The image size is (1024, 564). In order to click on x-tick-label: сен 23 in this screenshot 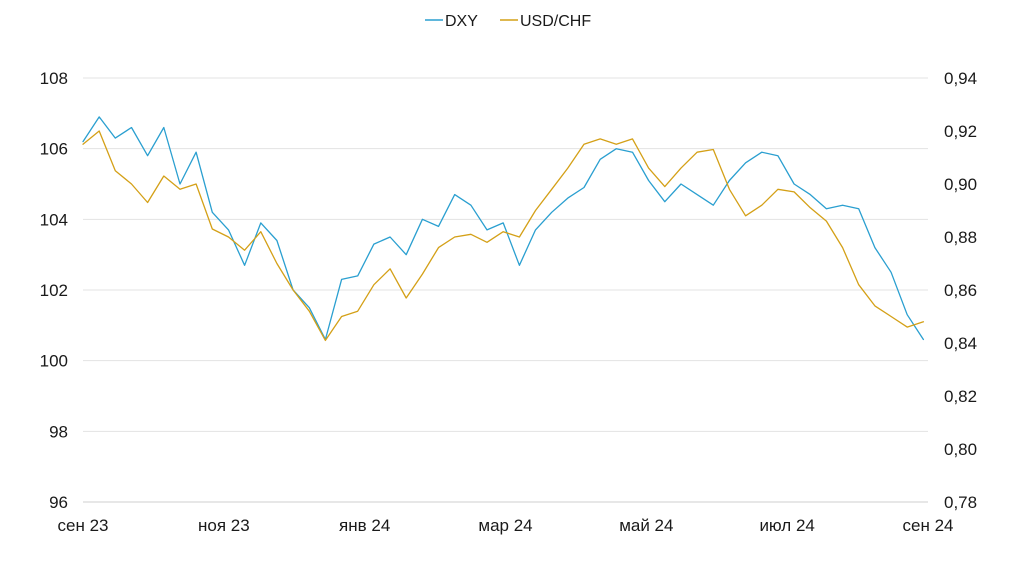, I will do `click(83, 525)`.